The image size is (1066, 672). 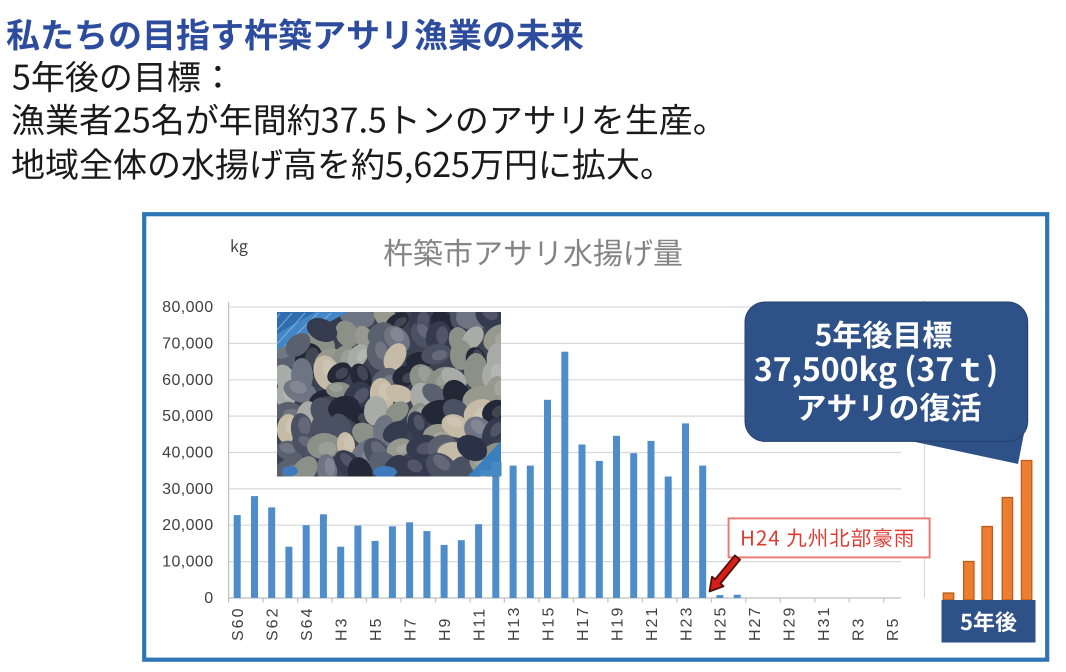 What do you see at coordinates (479, 624) in the screenshot?
I see `svg-text: H11` at bounding box center [479, 624].